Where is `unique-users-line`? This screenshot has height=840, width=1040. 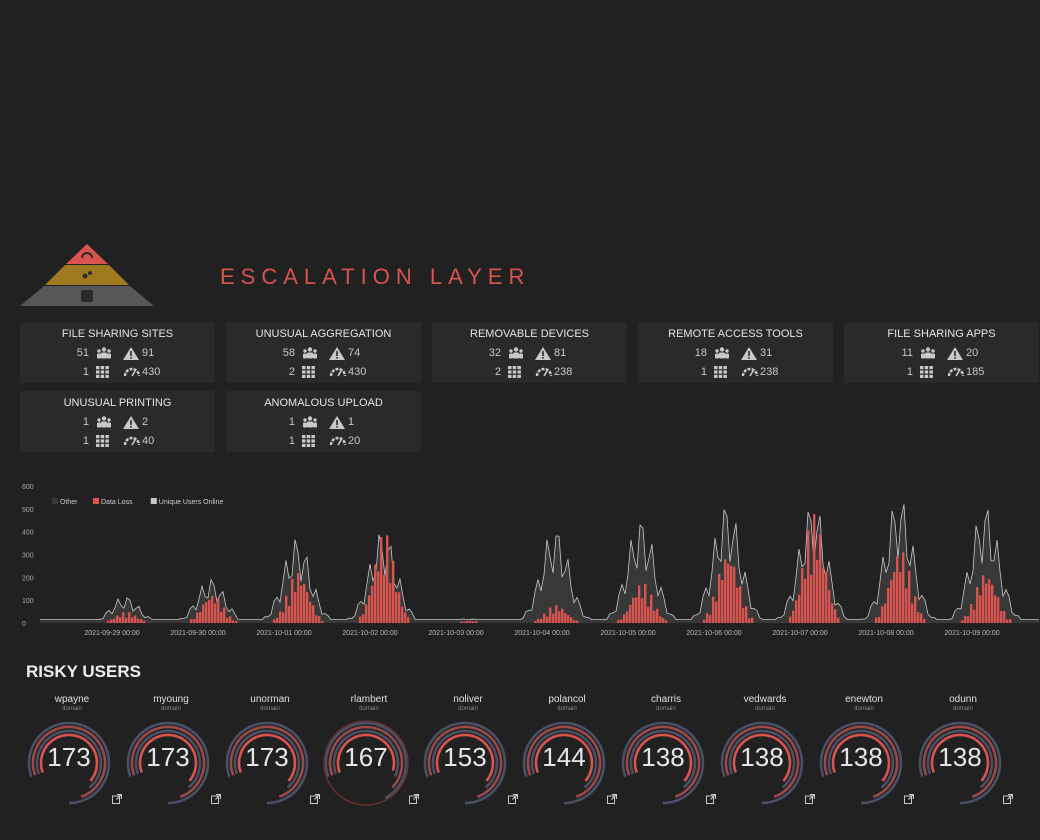 unique-users-line is located at coordinates (539, 562).